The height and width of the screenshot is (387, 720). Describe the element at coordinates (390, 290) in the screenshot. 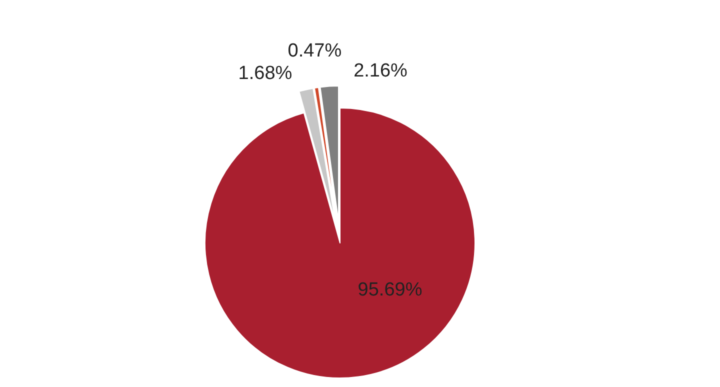

I see `data-label: 95.69%` at that location.